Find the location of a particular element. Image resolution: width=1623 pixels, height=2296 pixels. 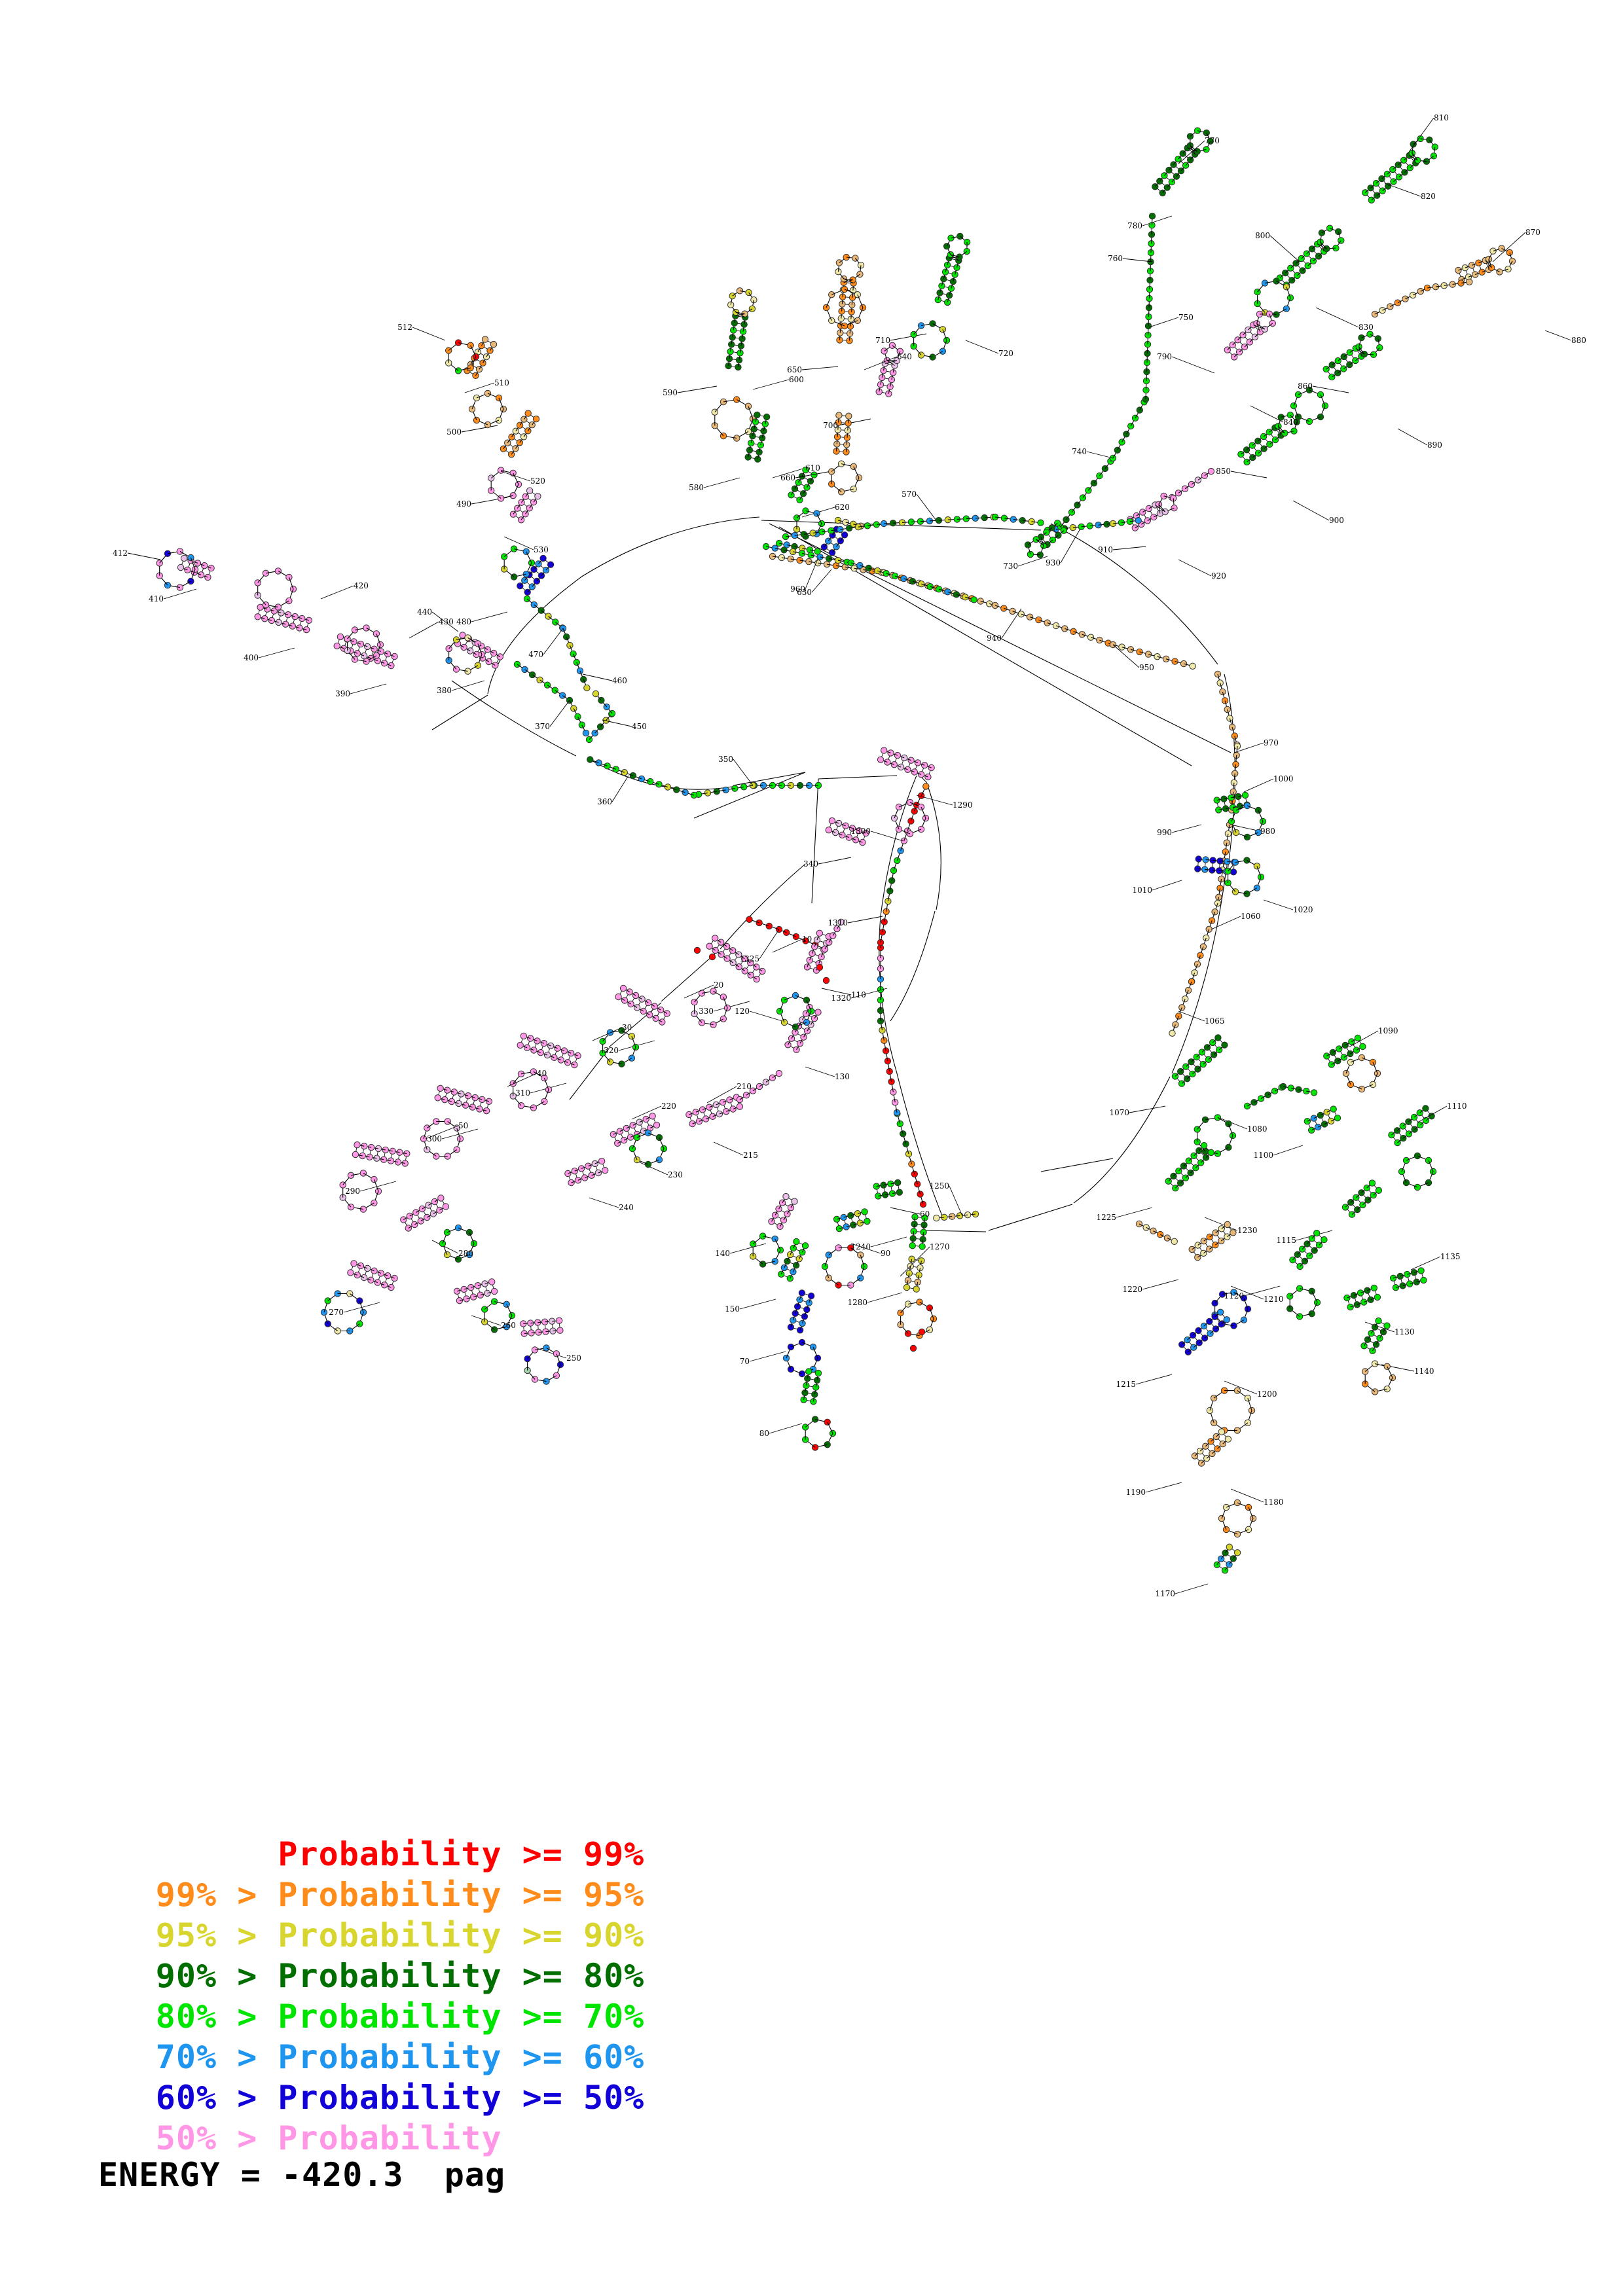

position-label: 520 is located at coordinates (537, 481).